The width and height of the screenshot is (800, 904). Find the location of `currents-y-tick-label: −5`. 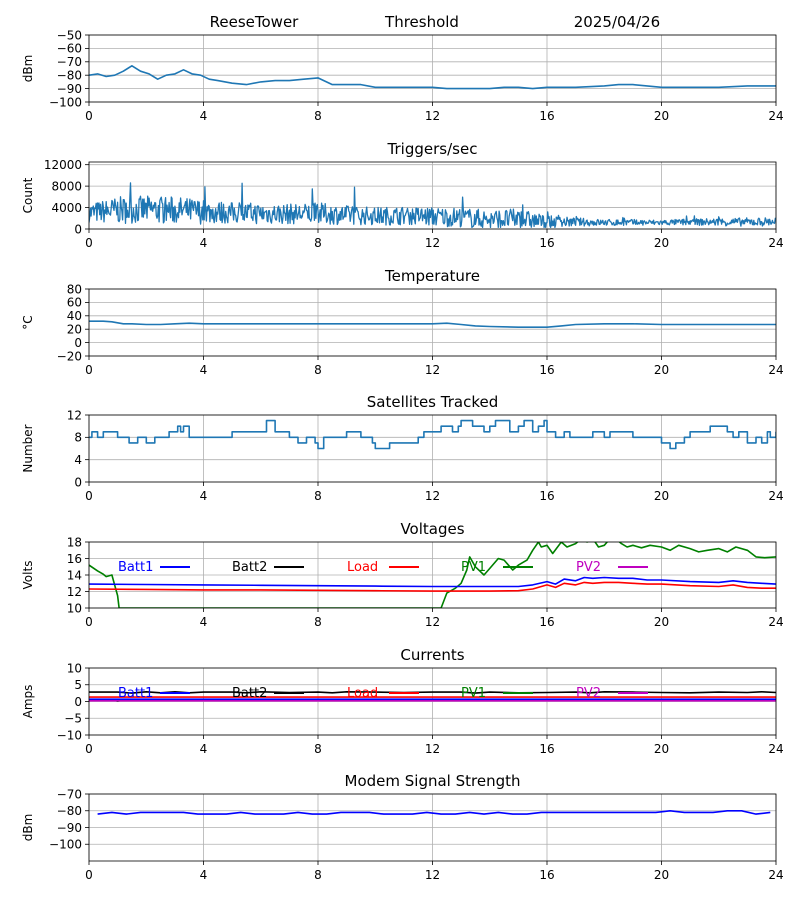

currents-y-tick-label: −5 is located at coordinates (73, 719).